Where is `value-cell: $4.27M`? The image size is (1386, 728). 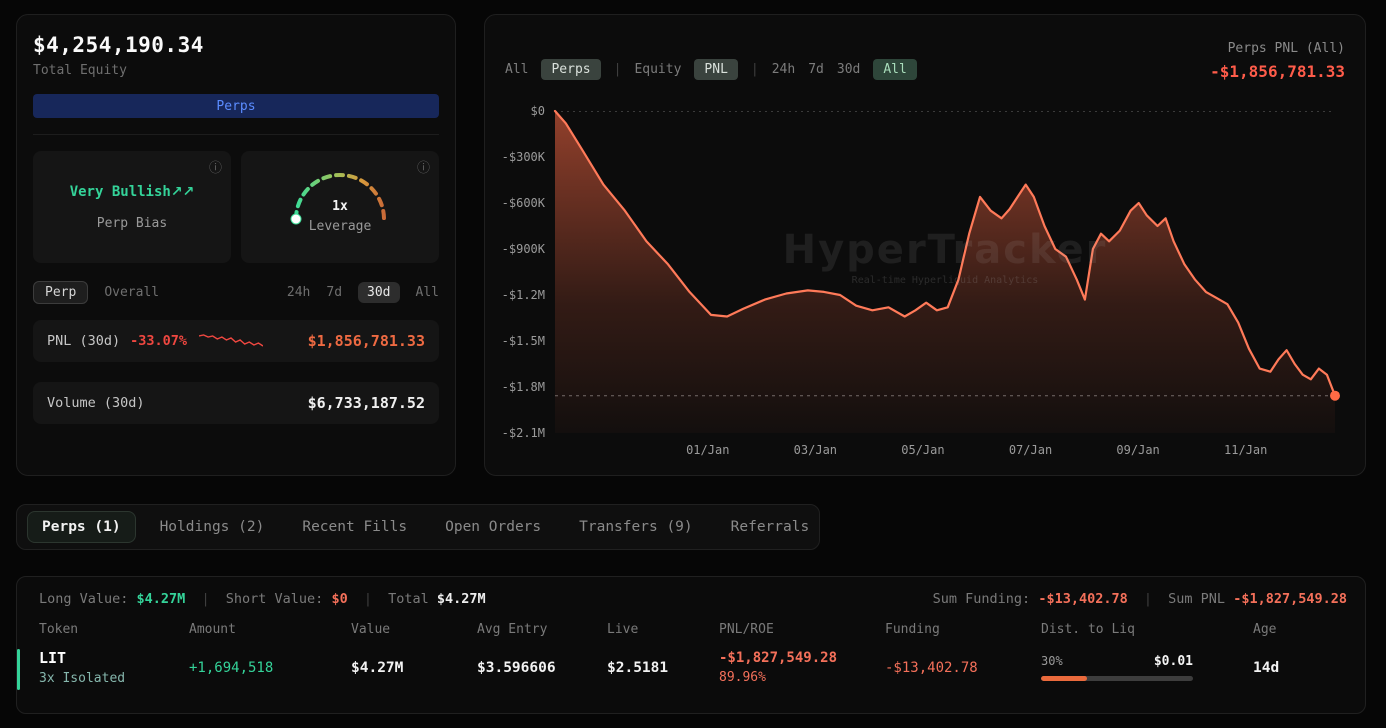
value-cell: $4.27M is located at coordinates (377, 667).